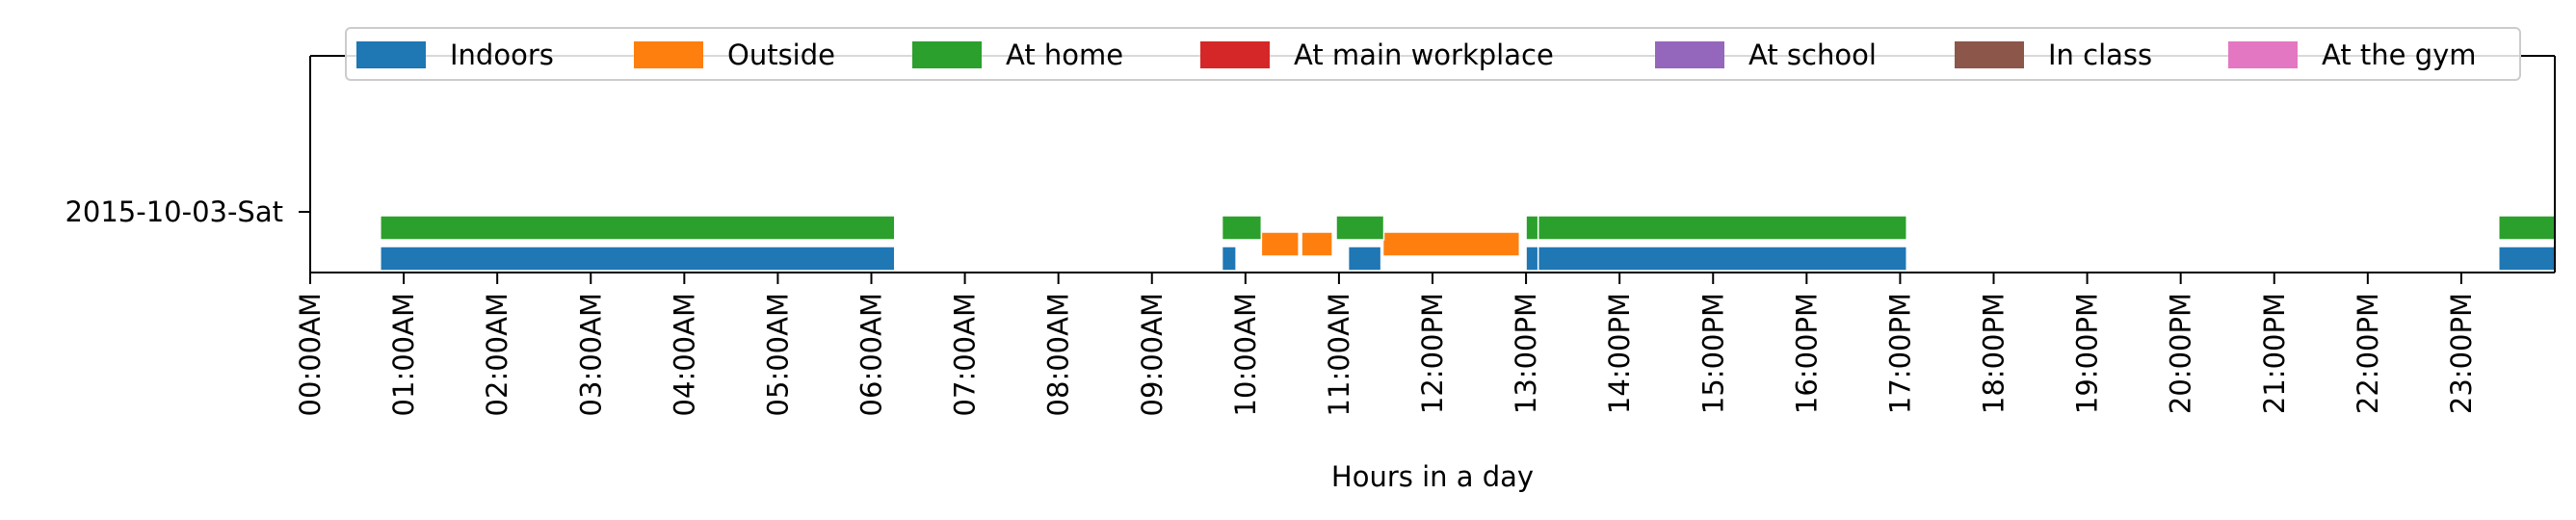 The width and height of the screenshot is (2576, 520). Describe the element at coordinates (2088, 353) in the screenshot. I see `x-tick-label: 19:00PM` at that location.